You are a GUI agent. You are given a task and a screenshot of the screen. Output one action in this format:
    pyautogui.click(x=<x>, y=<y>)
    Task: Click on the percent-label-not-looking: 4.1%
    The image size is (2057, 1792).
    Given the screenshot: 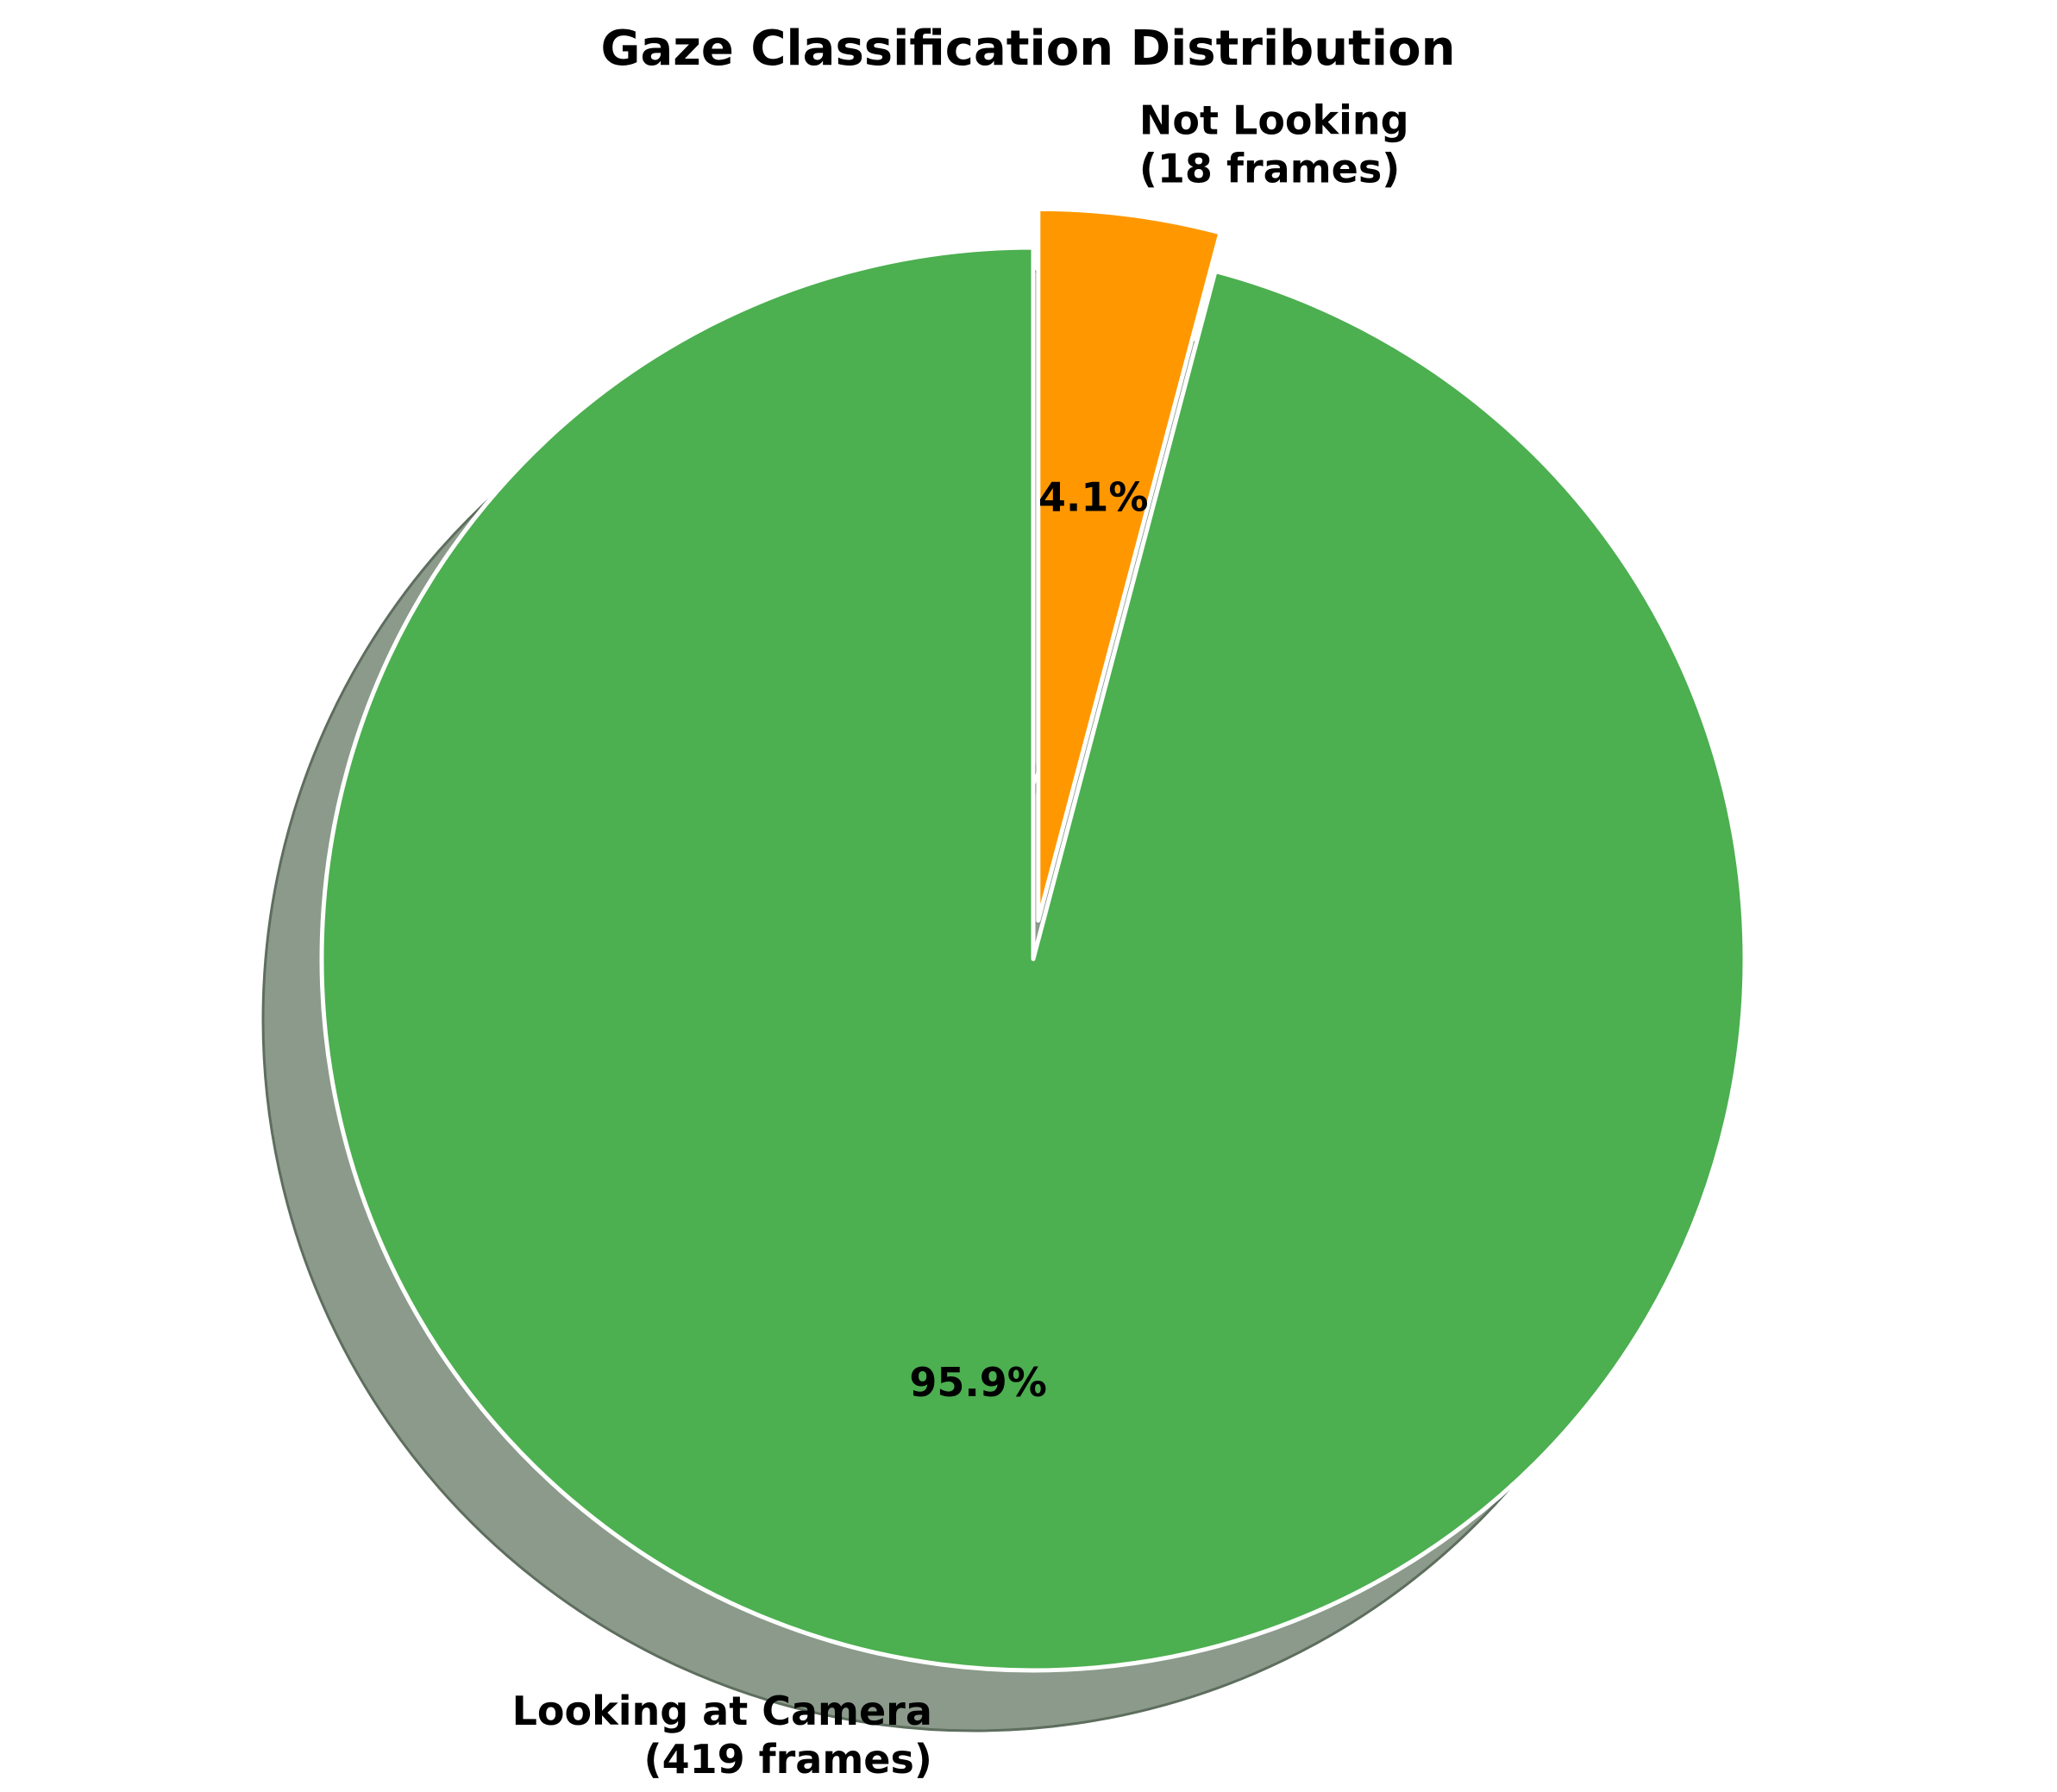 What is the action you would take?
    pyautogui.click(x=1093, y=497)
    